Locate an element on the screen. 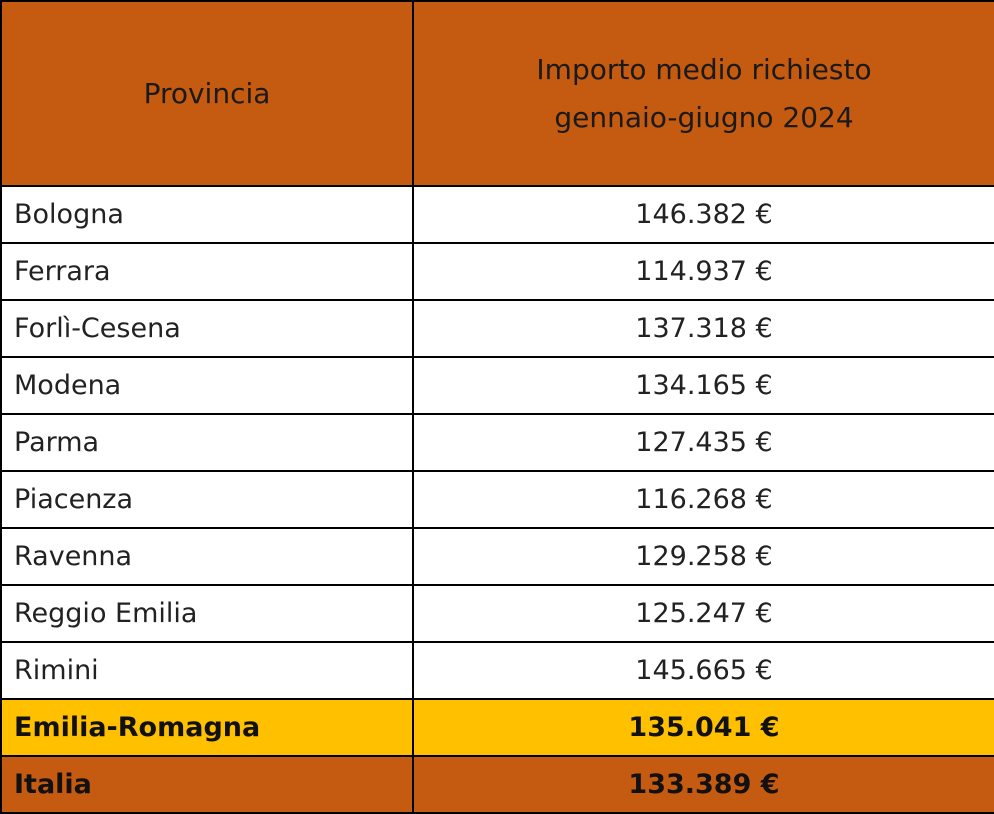 This screenshot has width=994, height=814. table-row: Ferrara 114.937 € is located at coordinates (497, 271).